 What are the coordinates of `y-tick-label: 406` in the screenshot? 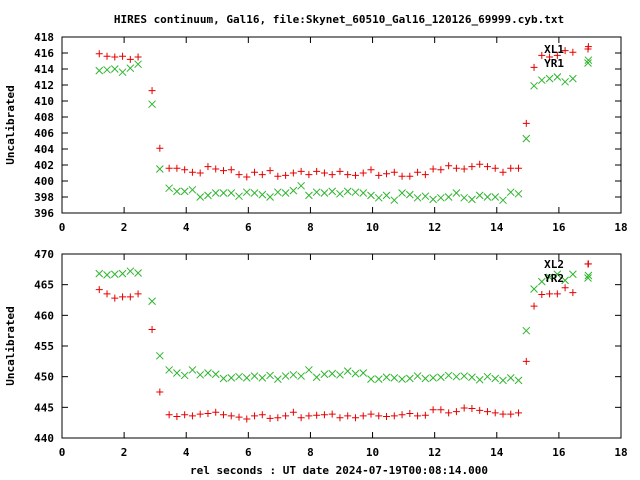 It's located at (44, 133).